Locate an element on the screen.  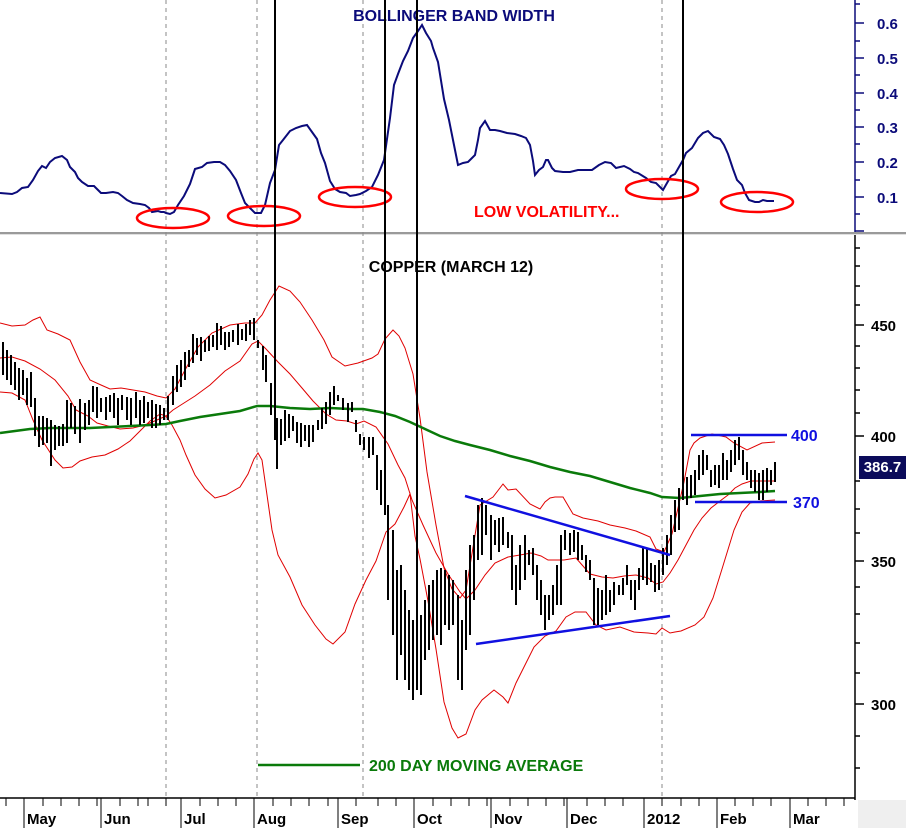
low-volatility-ellipses is located at coordinates (465, 203).